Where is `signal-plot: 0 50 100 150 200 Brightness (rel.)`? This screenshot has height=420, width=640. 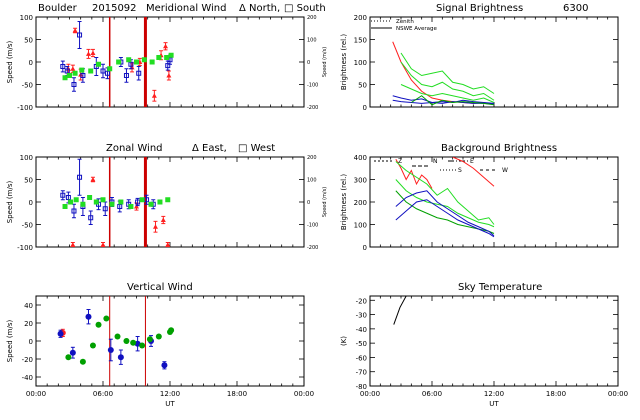
signal-plot: 0 50 100 150 200 Brightness (rel.) is located at coordinates (479, 63).